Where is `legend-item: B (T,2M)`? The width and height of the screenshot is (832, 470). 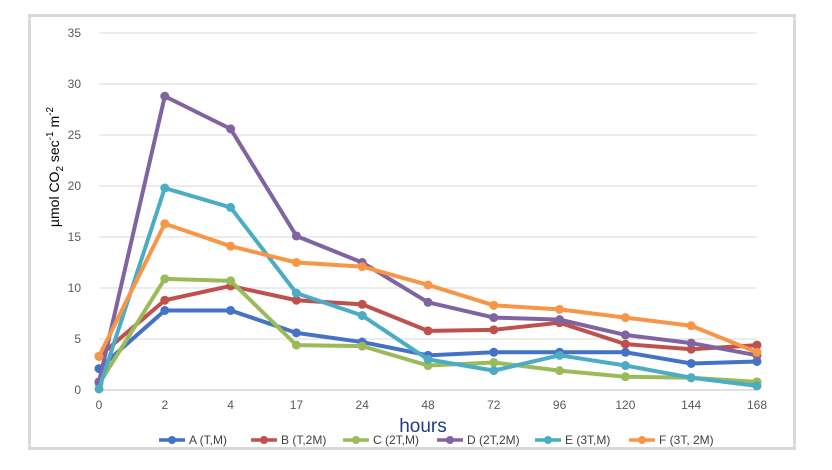
legend-item: B (T,2M) is located at coordinates (288, 440).